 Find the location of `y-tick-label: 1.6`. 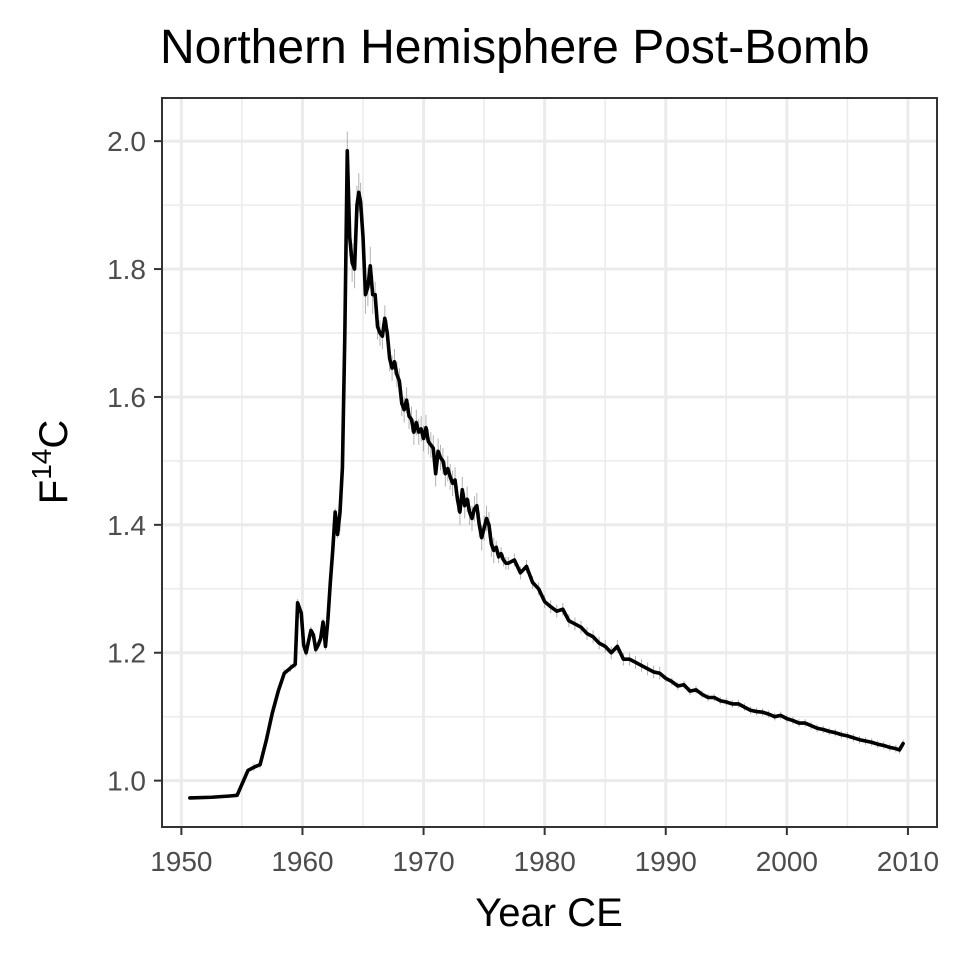

y-tick-label: 1.6 is located at coordinates (126, 397).